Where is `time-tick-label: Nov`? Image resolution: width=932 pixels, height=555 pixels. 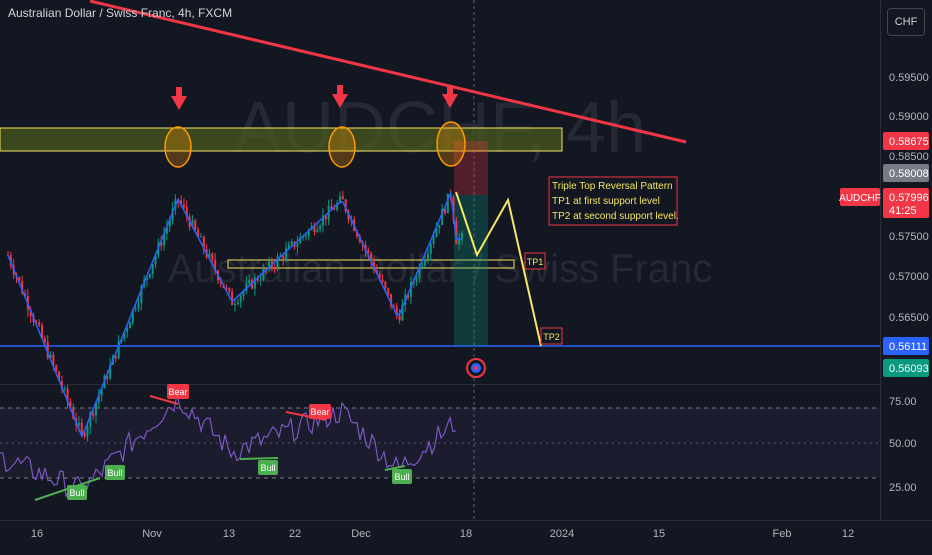
time-tick-label: Nov is located at coordinates (152, 534).